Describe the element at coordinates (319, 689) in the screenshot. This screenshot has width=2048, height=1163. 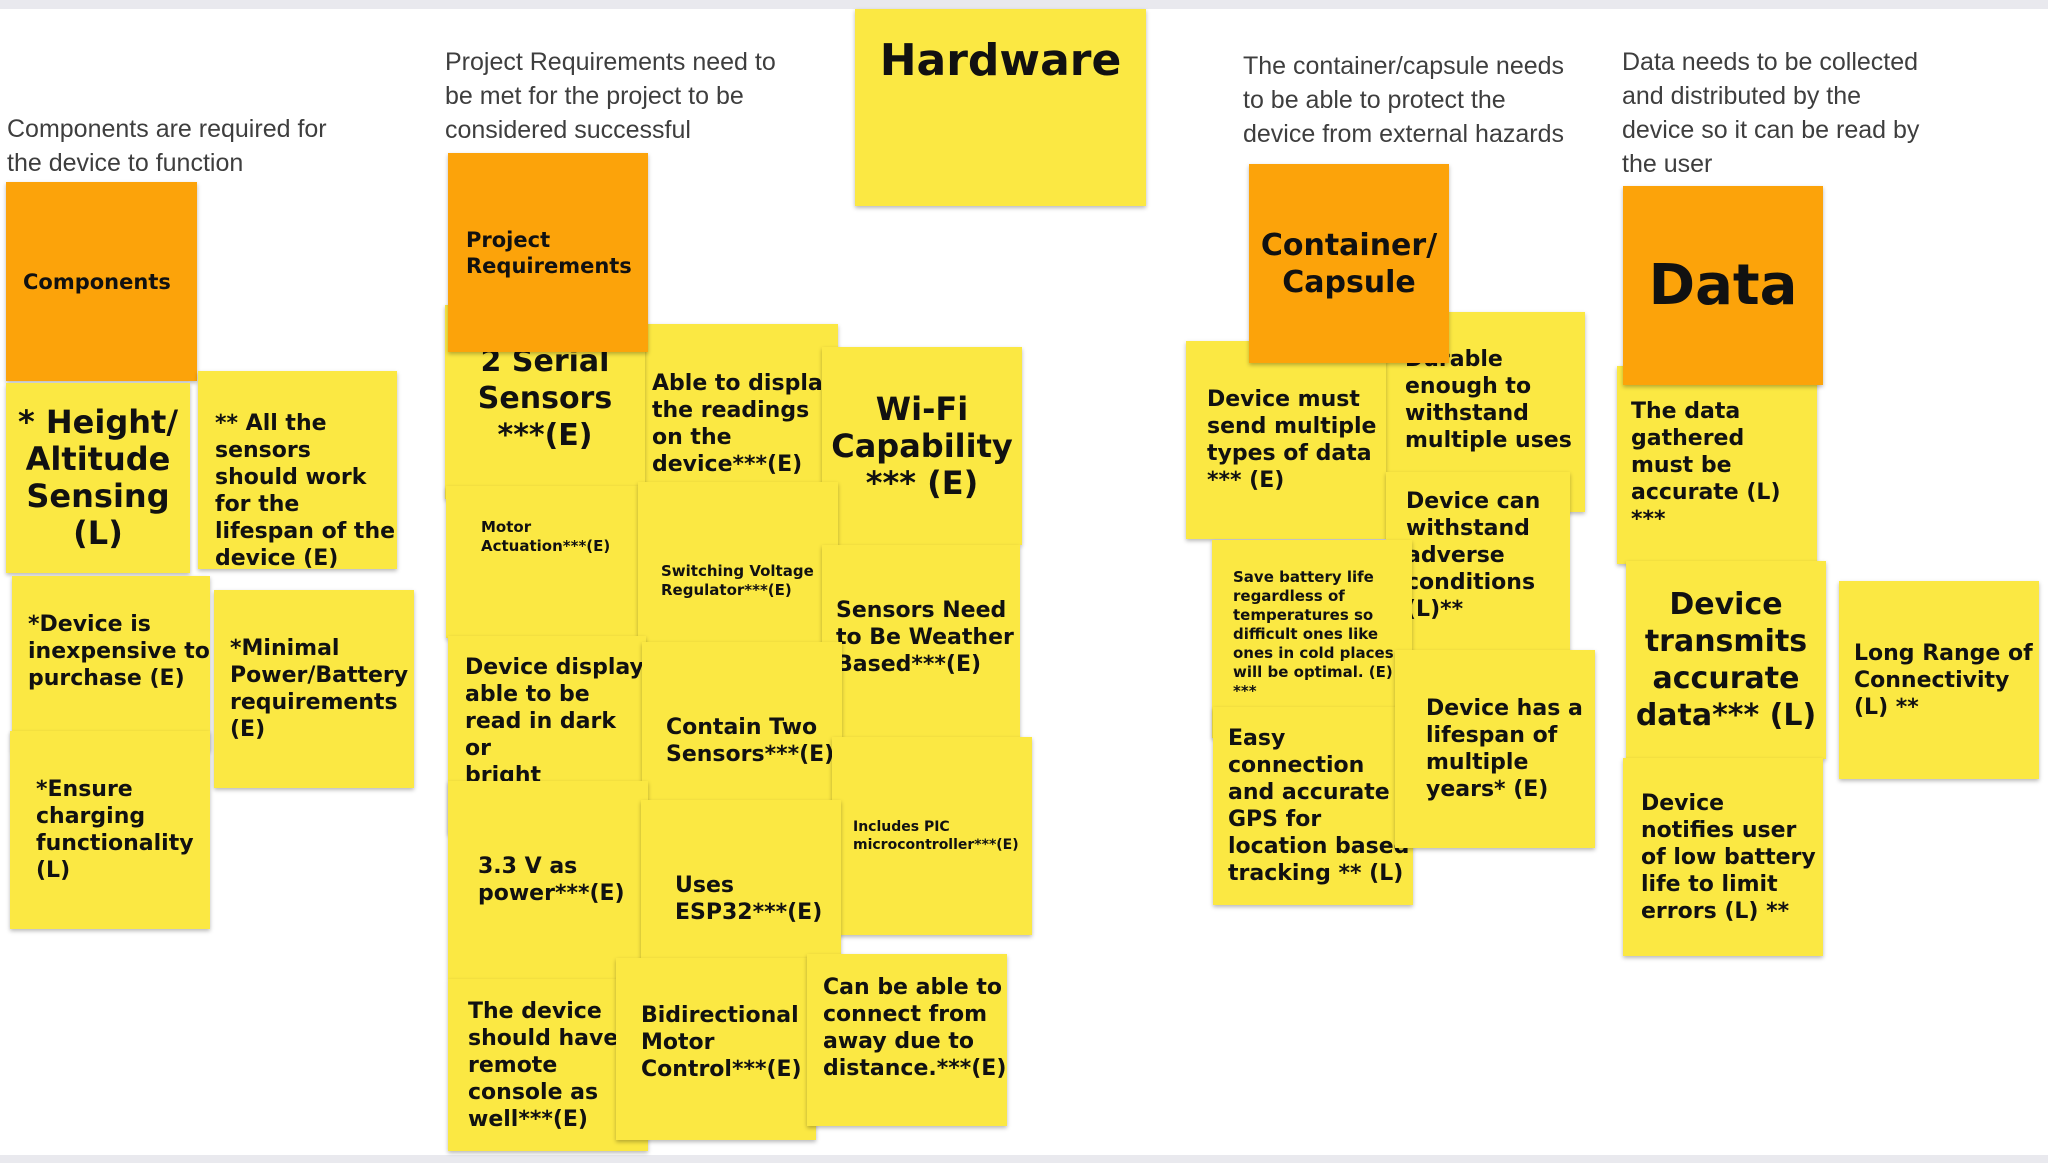
I see `note-minimal-power-text: *Minimal Power/Battery requirements (E)` at that location.